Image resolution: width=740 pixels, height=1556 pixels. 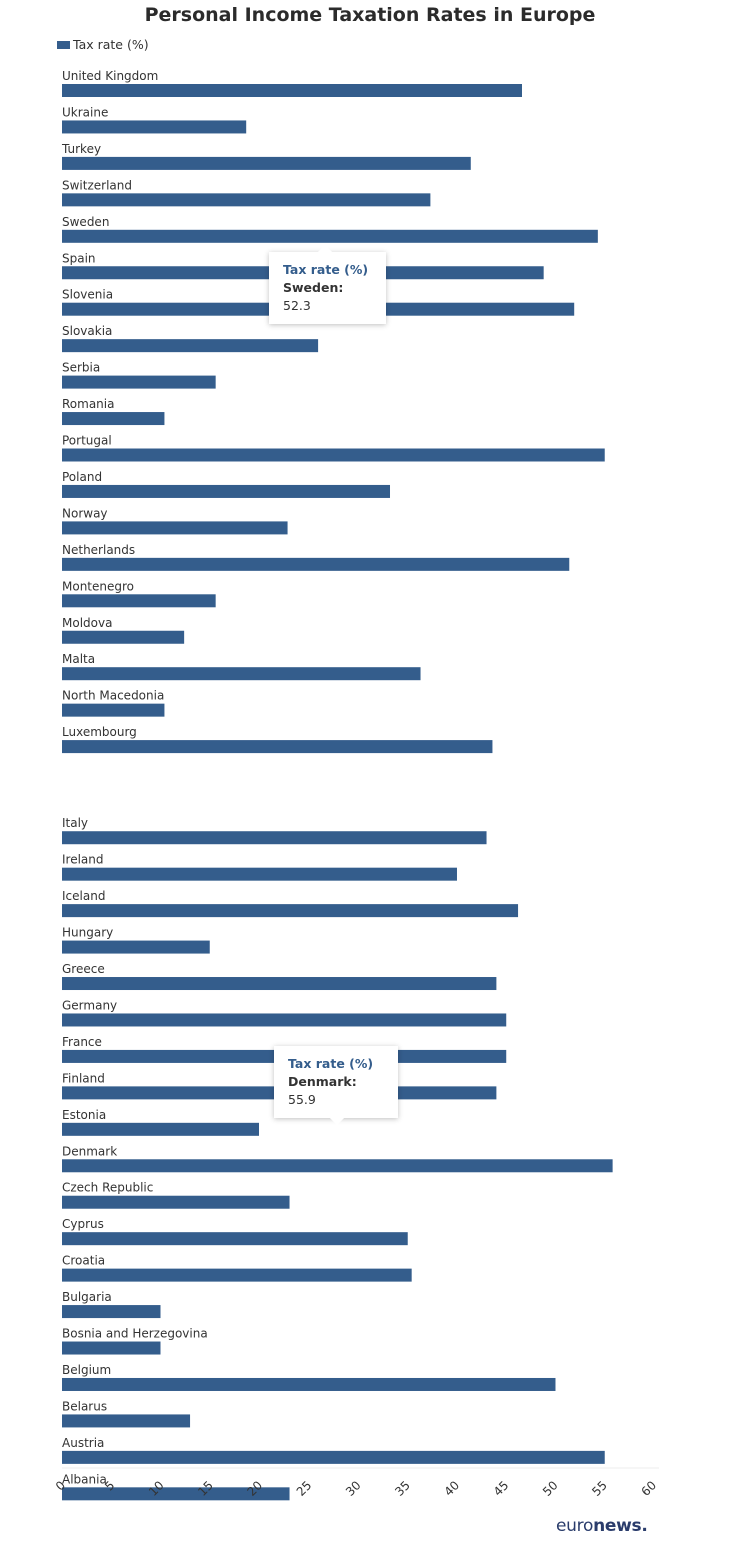 I want to click on x-tick-label: 30, so click(x=353, y=1488).